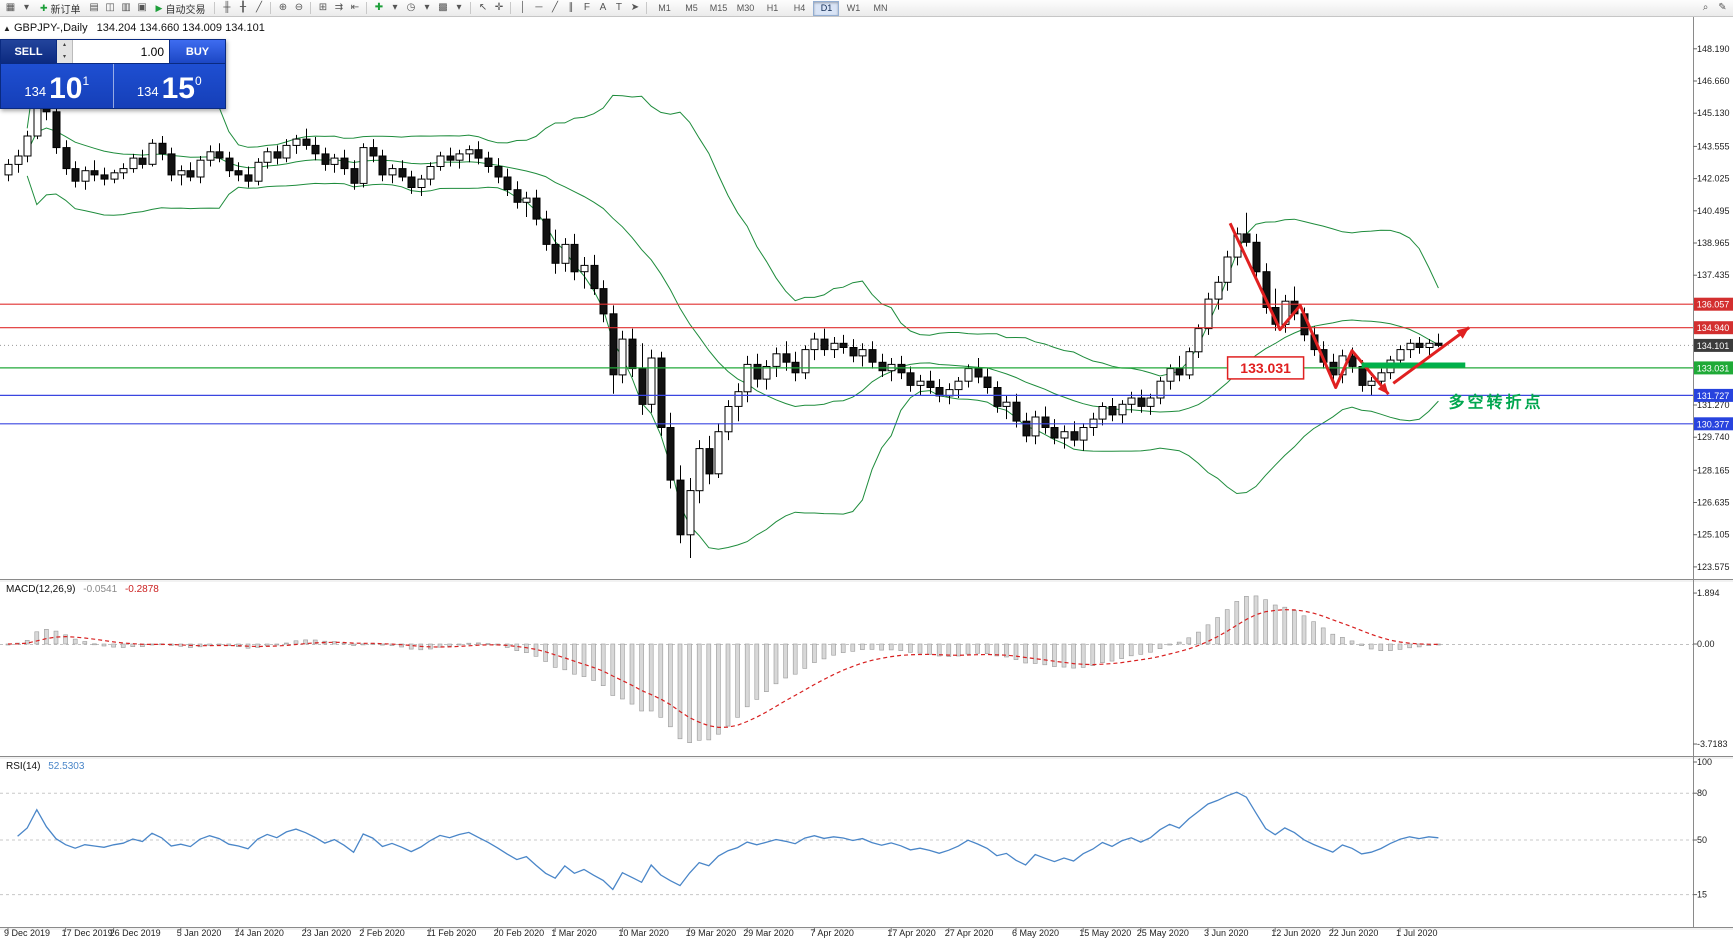 This screenshot has height=940, width=1733. Describe the element at coordinates (258, 7) in the screenshot. I see `line-chart-icon: ╱` at that location.